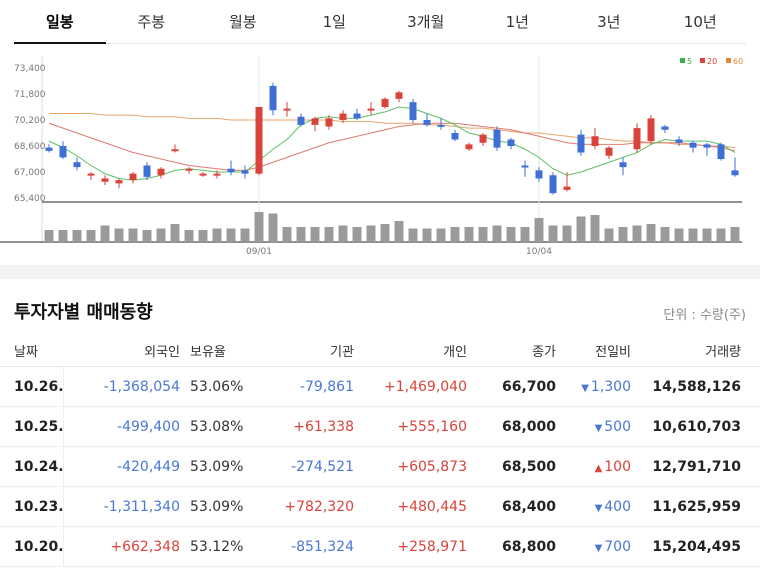  What do you see at coordinates (148, 466) in the screenshot?
I see `cell-foreign: -420,449` at bounding box center [148, 466].